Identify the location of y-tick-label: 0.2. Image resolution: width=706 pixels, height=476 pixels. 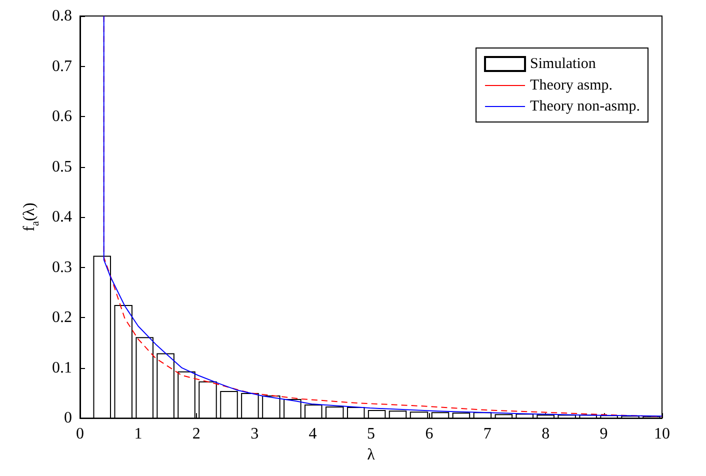
(62, 317).